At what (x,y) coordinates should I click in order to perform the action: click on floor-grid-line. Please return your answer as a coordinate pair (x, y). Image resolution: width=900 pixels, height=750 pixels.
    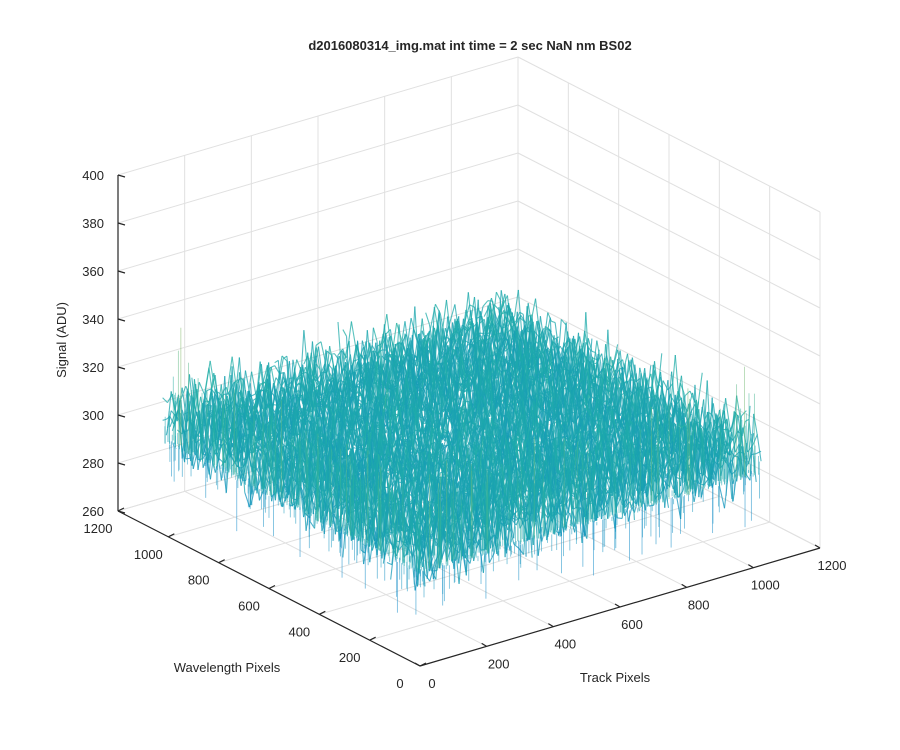
    Looking at the image, I should click on (569, 581).